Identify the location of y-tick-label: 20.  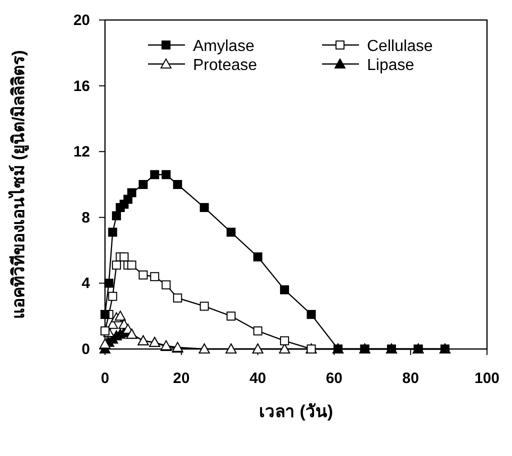
(81, 20).